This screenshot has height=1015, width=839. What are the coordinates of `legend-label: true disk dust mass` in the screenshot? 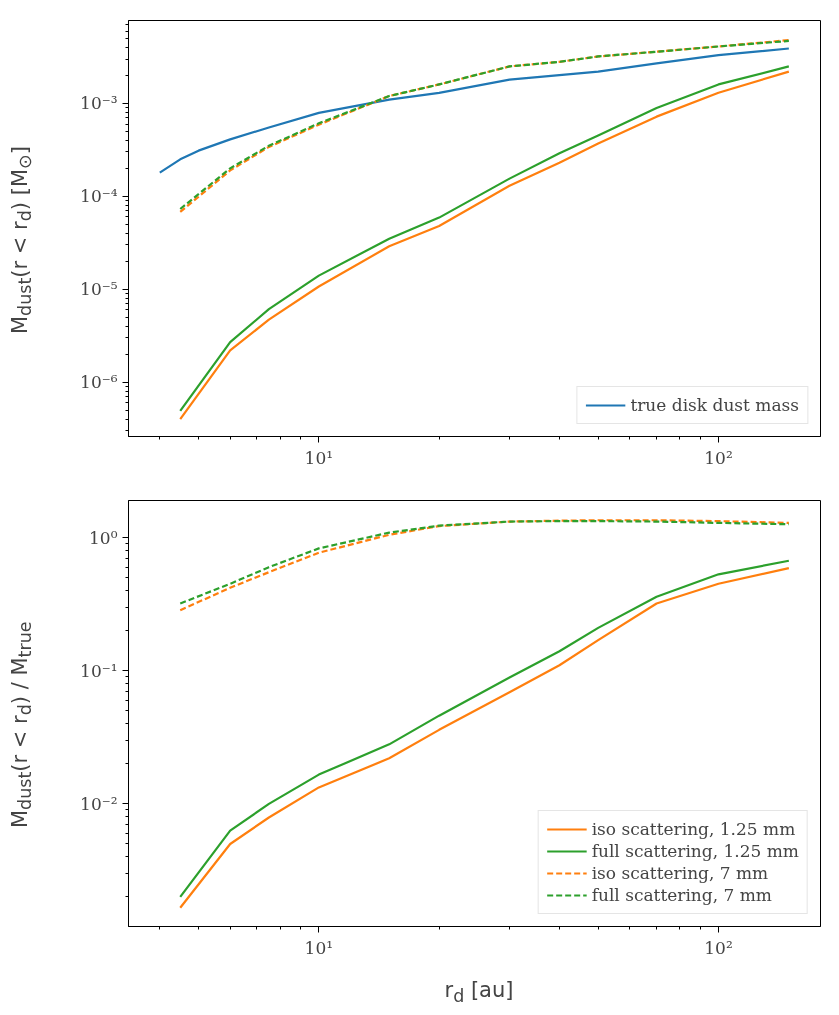 It's located at (714, 405).